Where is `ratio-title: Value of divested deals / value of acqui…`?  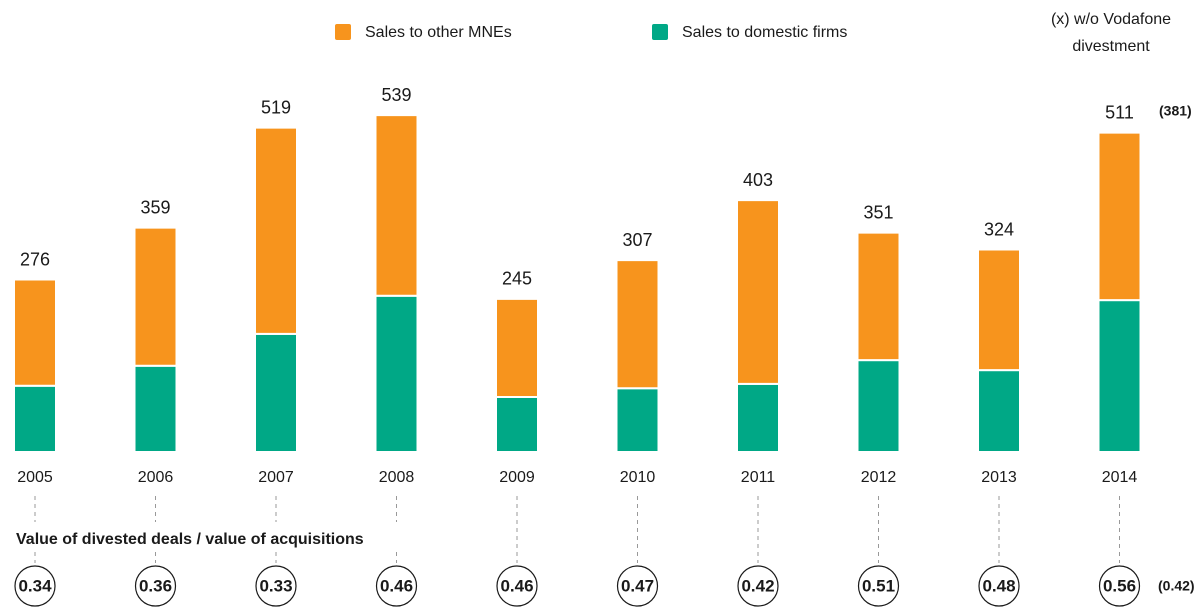 ratio-title: Value of divested deals / value of acqui… is located at coordinates (190, 539).